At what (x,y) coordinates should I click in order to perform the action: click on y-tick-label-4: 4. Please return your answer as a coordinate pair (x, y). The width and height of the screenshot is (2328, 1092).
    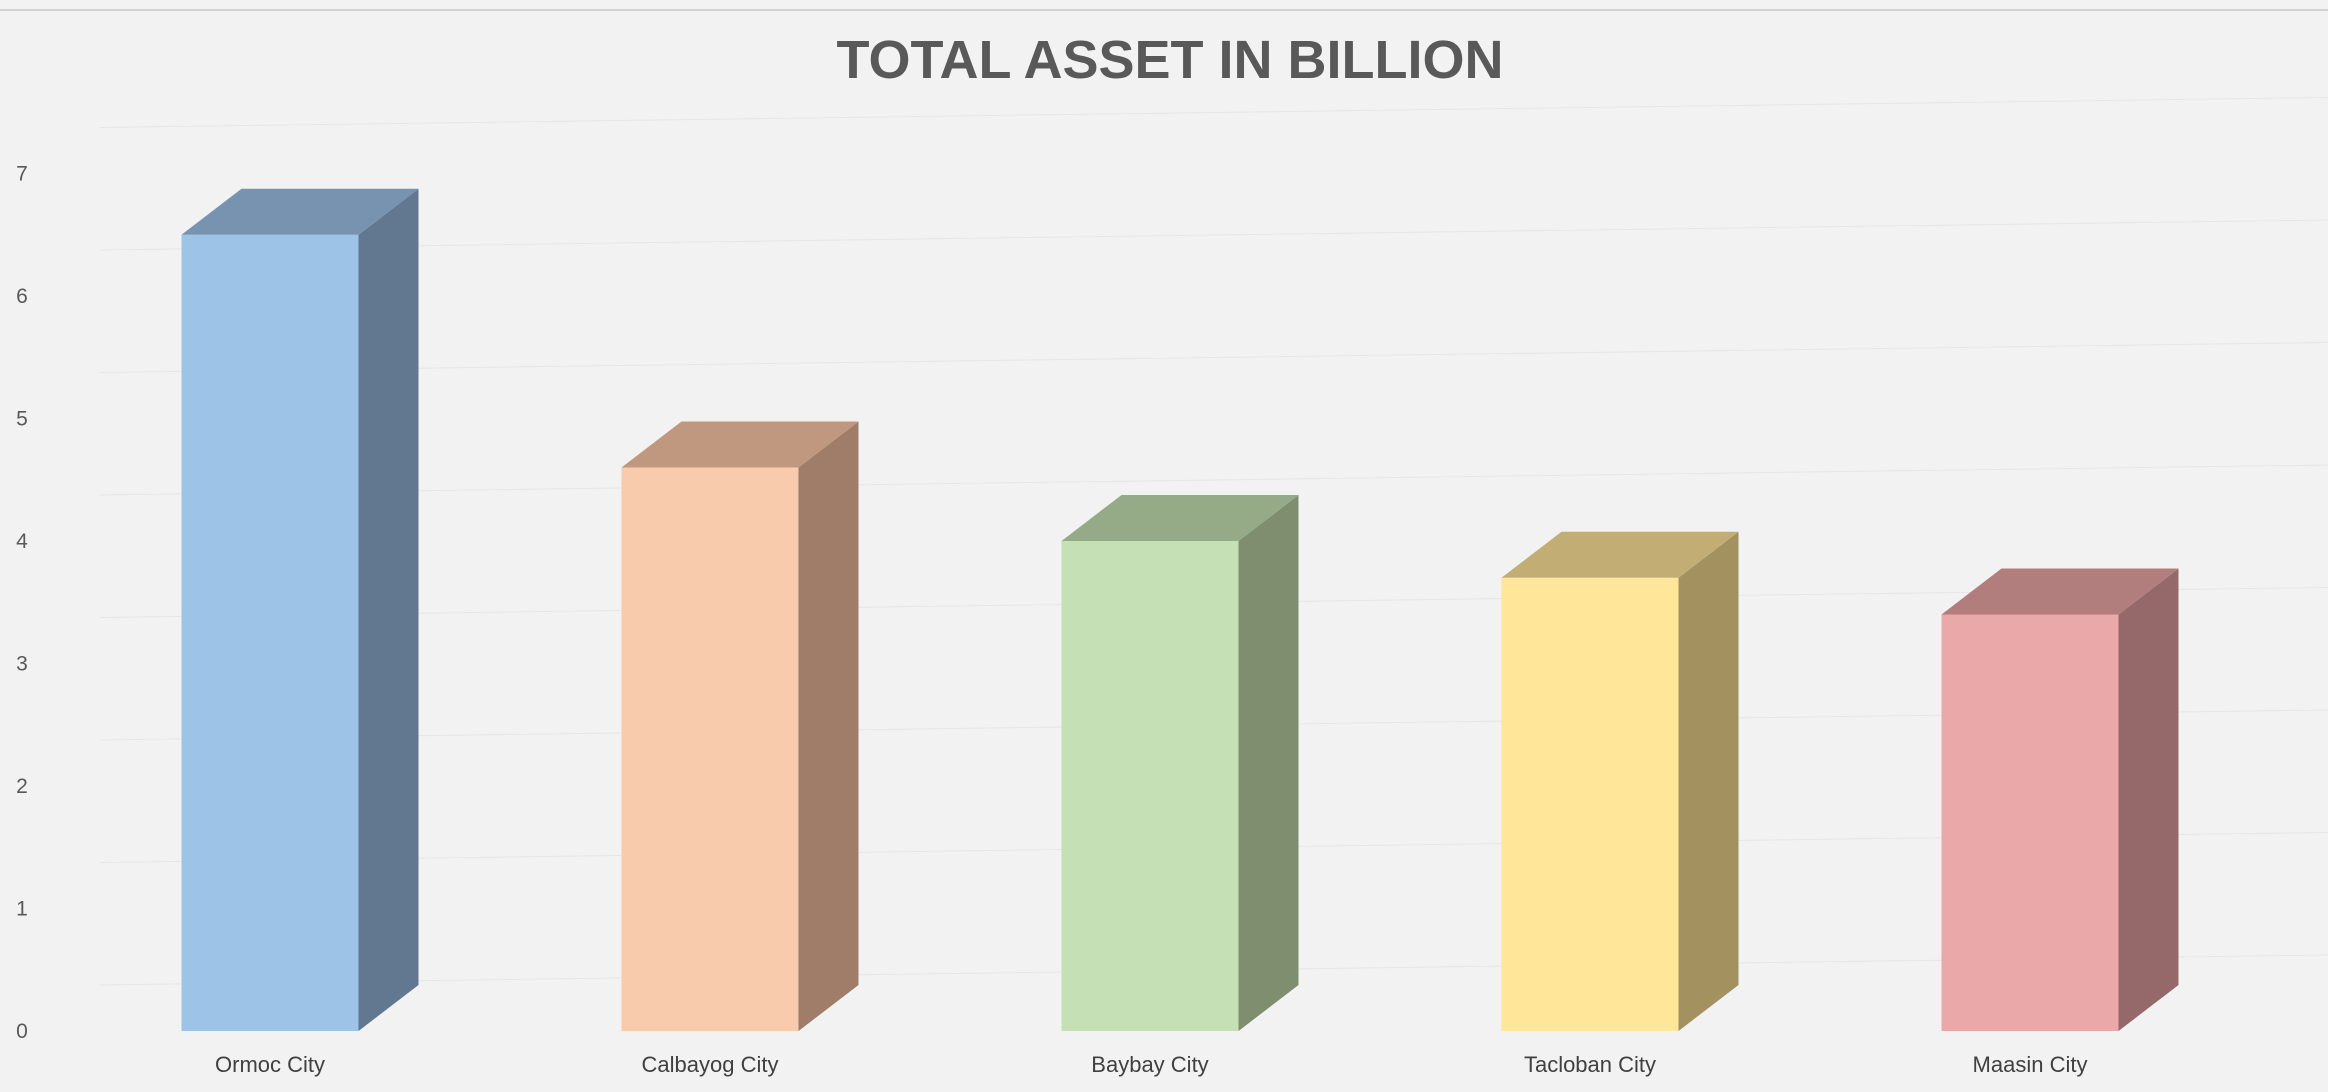
    Looking at the image, I should click on (22, 541).